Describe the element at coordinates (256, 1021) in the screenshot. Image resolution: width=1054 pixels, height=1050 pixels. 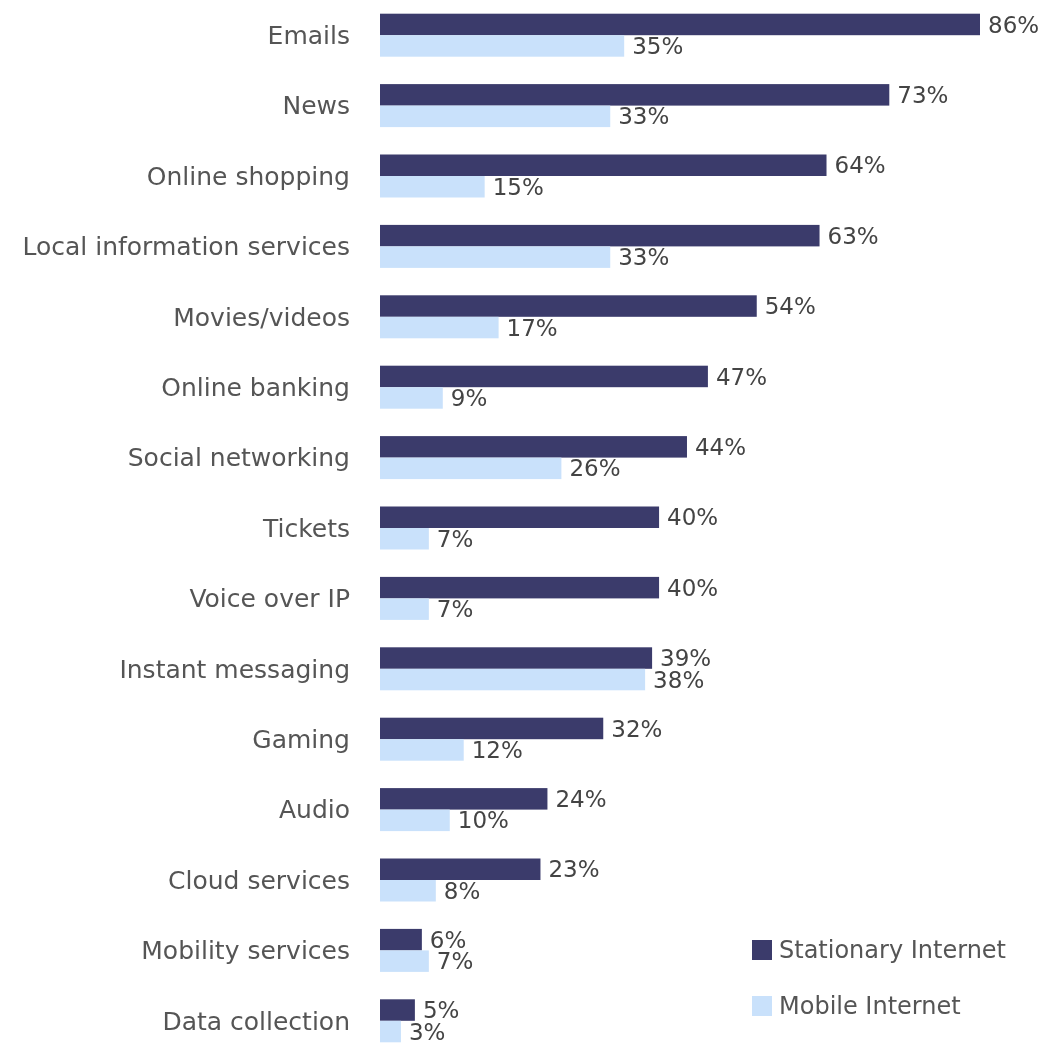
I see `y-tick-label: Data collection` at that location.